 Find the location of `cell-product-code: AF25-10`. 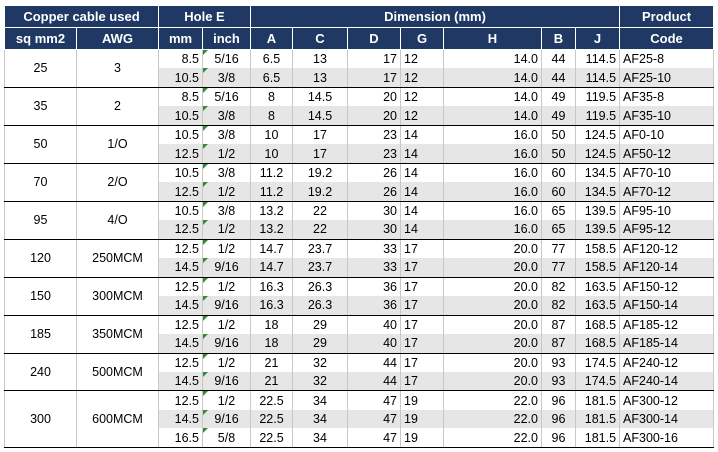

cell-product-code: AF25-10 is located at coordinates (667, 78).